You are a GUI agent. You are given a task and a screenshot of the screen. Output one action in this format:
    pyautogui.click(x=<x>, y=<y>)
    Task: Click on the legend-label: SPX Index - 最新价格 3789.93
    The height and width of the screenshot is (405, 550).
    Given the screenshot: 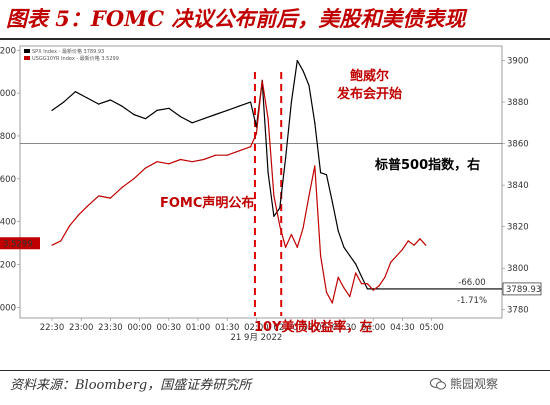 What is the action you would take?
    pyautogui.click(x=68, y=51)
    